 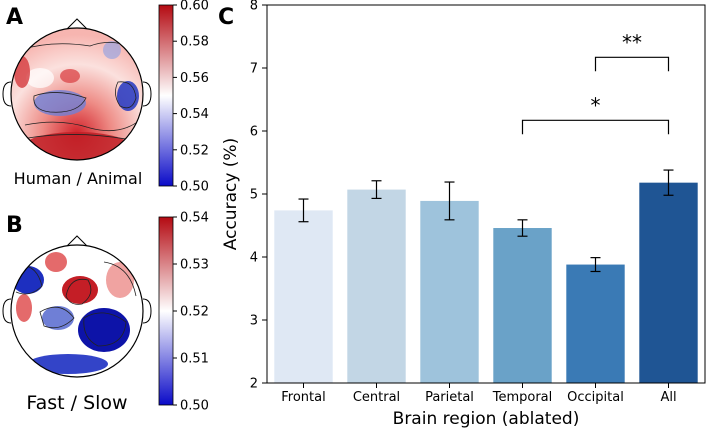 What do you see at coordinates (668, 282) in the screenshot?
I see `bar-all` at bounding box center [668, 282].